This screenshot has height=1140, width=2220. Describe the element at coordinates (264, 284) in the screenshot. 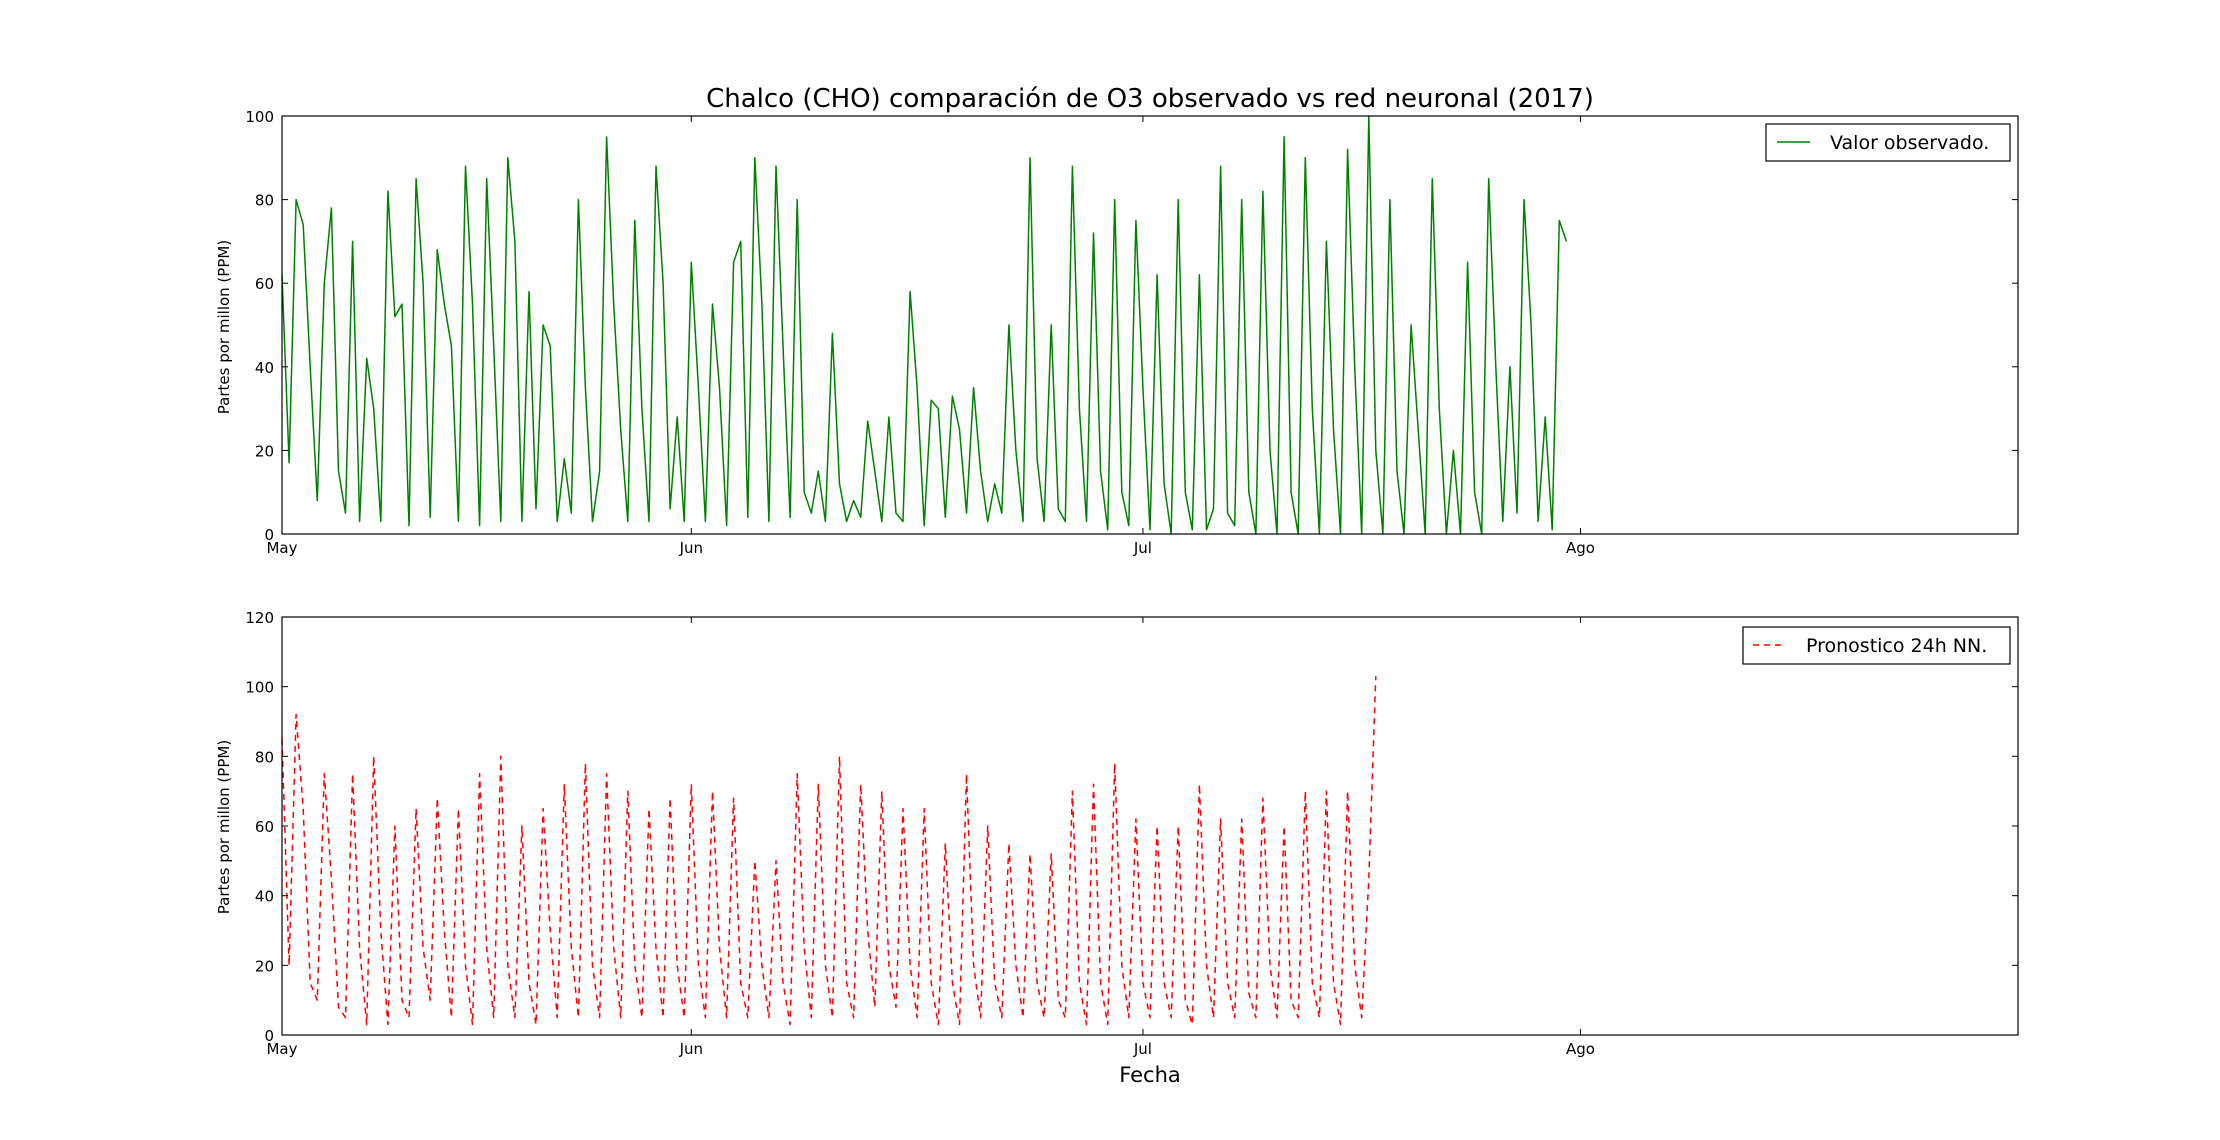

I see `observed-y-tick-label: 60` at that location.